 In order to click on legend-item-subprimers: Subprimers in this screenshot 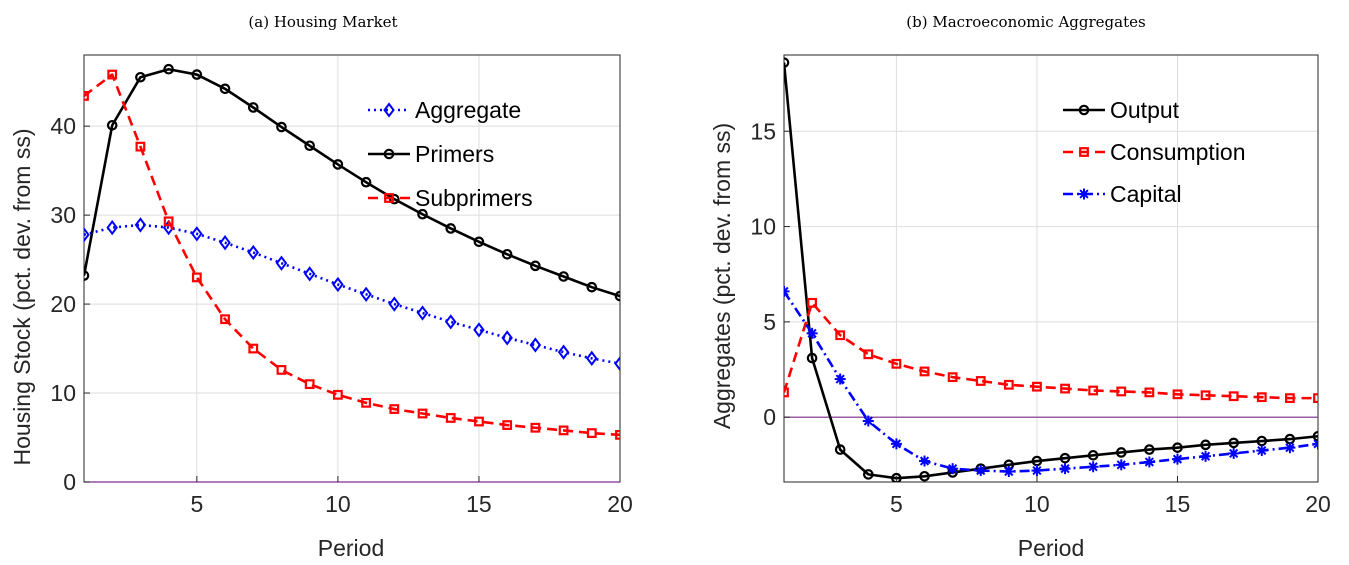, I will do `click(450, 198)`.